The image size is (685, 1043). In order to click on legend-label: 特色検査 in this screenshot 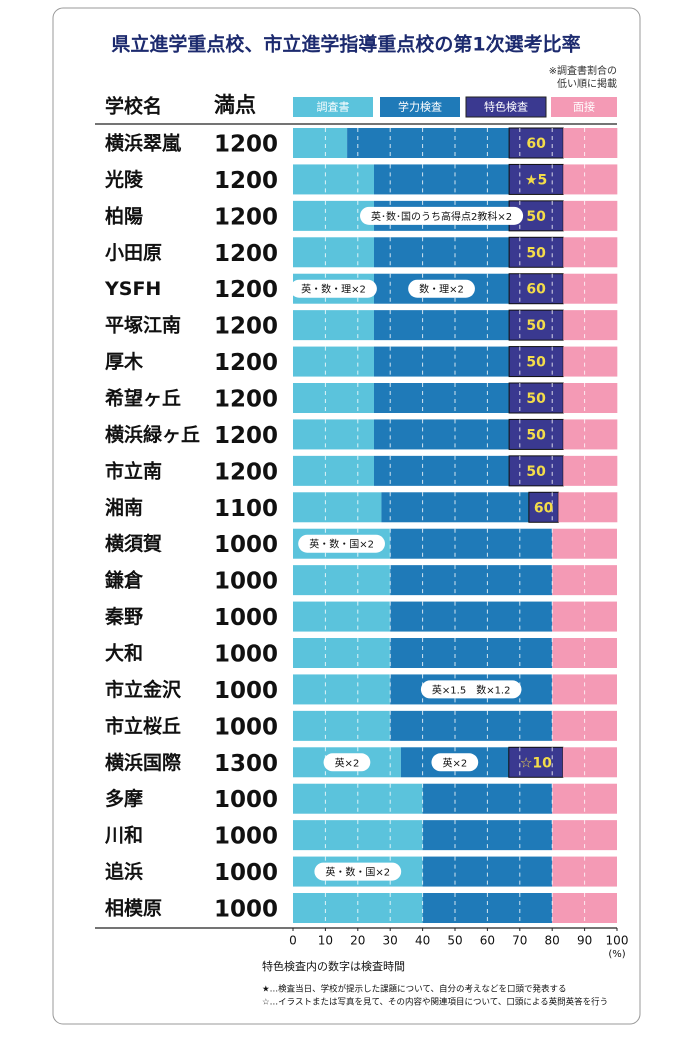, I will do `click(506, 107)`.